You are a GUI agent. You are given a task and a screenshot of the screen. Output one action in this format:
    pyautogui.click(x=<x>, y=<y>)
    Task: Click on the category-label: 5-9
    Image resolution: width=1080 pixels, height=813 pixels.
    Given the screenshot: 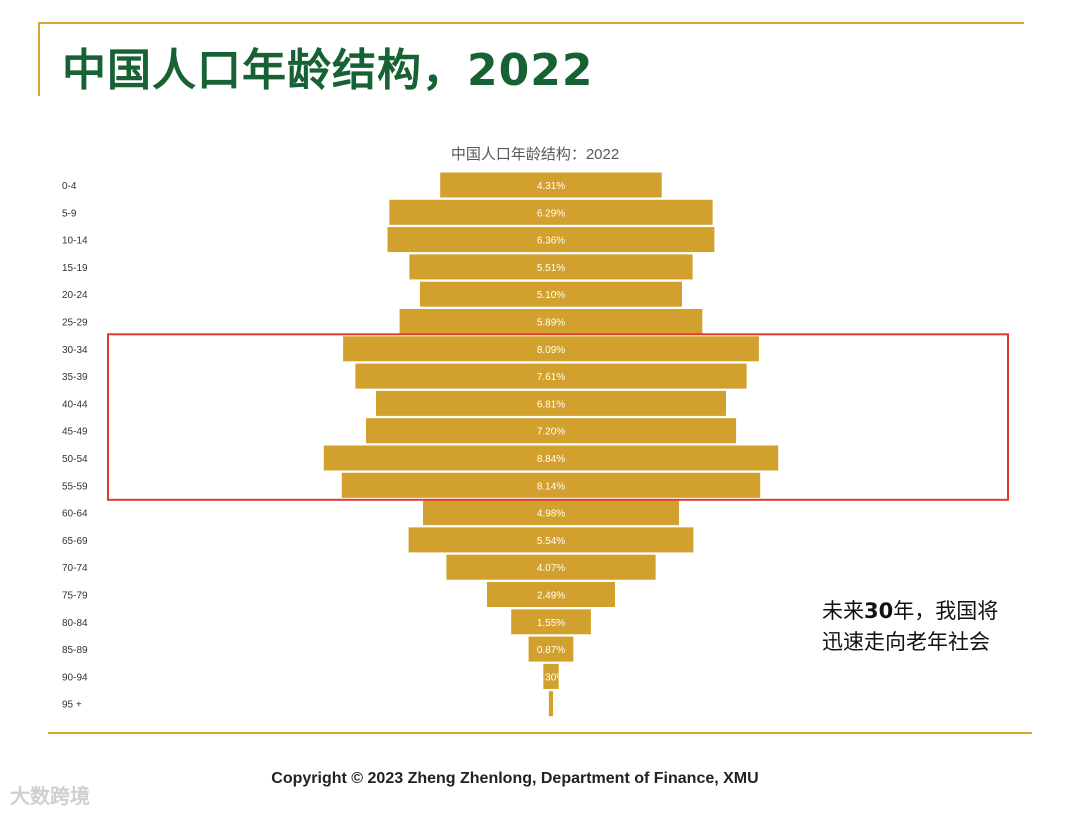 What is the action you would take?
    pyautogui.click(x=69, y=213)
    